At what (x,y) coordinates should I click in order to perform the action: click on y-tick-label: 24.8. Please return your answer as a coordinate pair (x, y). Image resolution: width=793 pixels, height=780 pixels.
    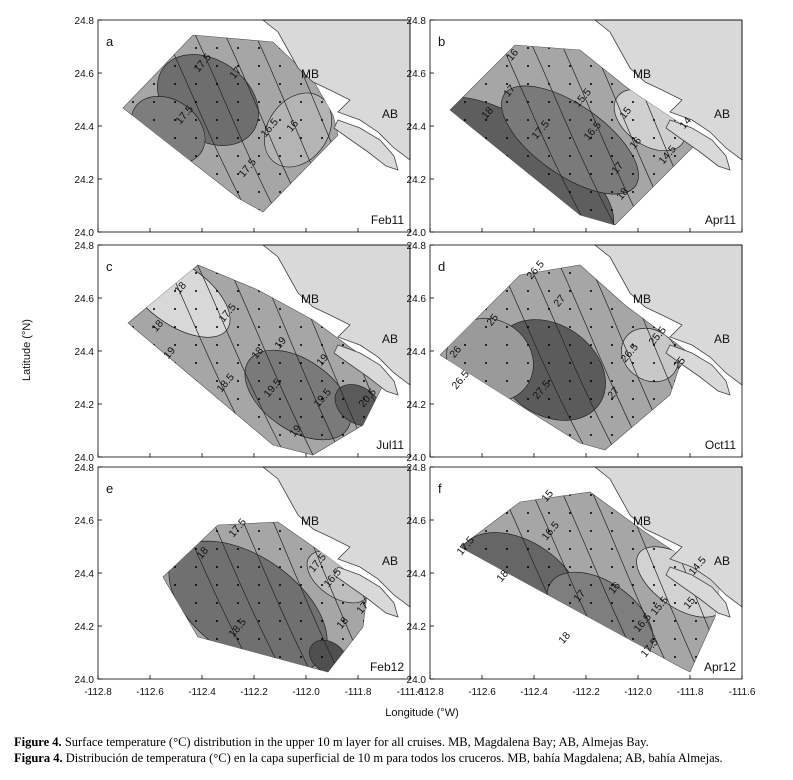
    Looking at the image, I should click on (417, 21).